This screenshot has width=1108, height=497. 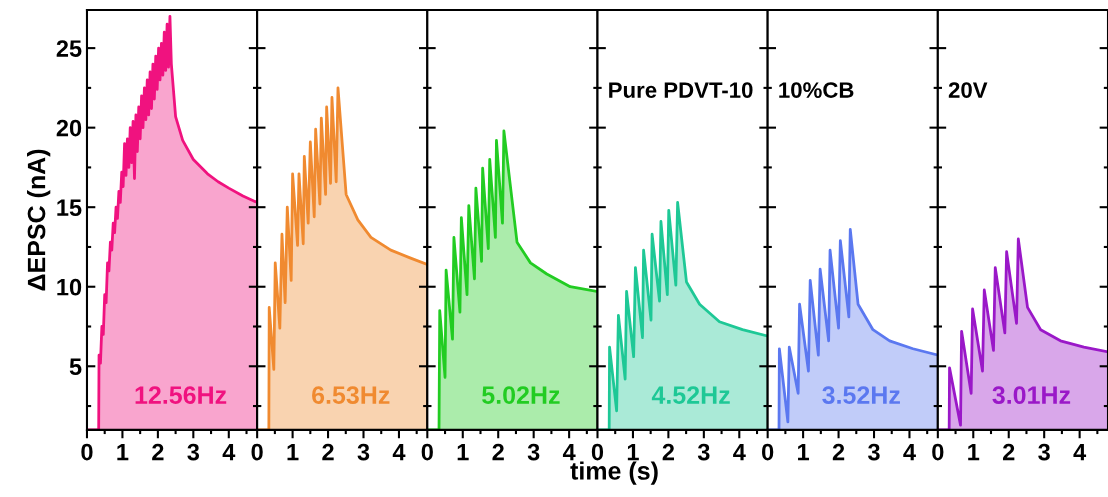 What do you see at coordinates (1031, 395) in the screenshot?
I see `annotation: 3.01Hz` at bounding box center [1031, 395].